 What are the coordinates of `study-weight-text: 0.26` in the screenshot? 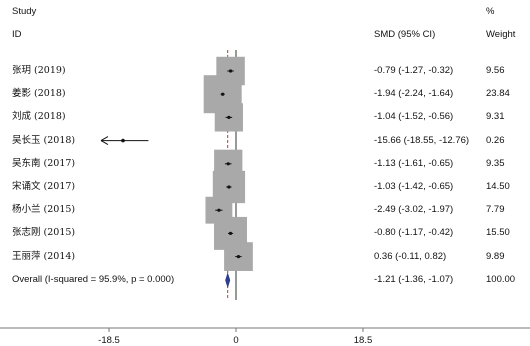 It's located at (495, 140).